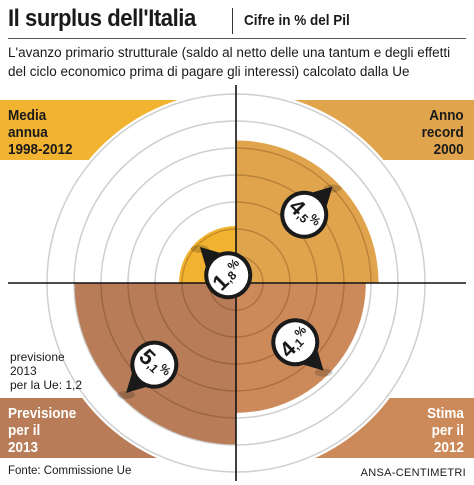 Image resolution: width=474 pixels, height=485 pixels. I want to click on label-stima-2012: Stima per il 2012, so click(445, 430).